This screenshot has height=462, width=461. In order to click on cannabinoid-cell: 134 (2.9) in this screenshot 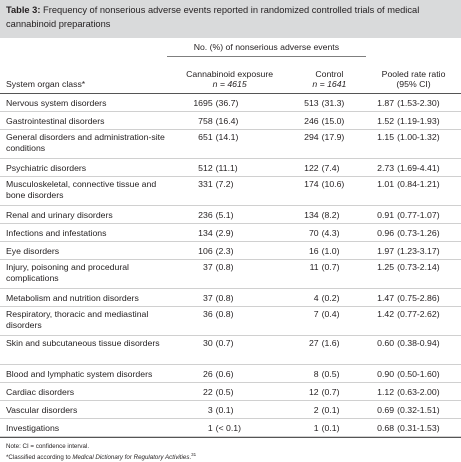, I will do `click(229, 232)`.